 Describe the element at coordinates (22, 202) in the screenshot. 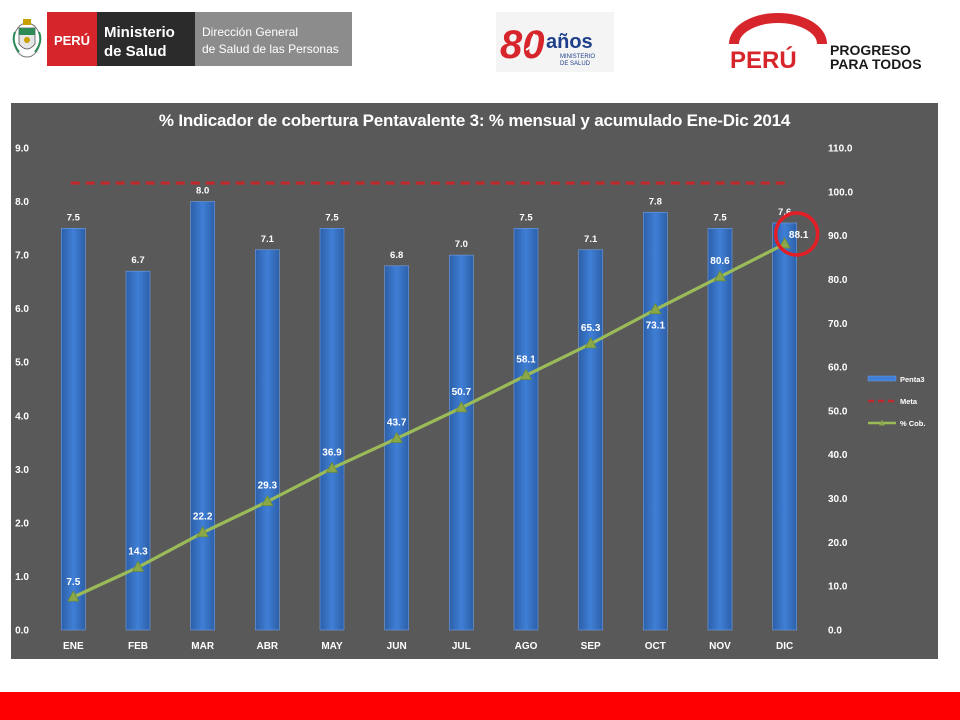

I see `y-left-tick-label: 8.0` at that location.